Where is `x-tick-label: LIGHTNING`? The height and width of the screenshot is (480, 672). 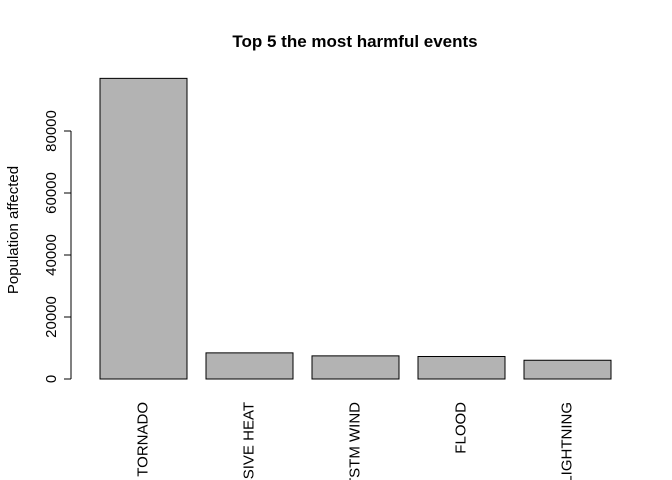 x-tick-label: LIGHTNING is located at coordinates (566, 441).